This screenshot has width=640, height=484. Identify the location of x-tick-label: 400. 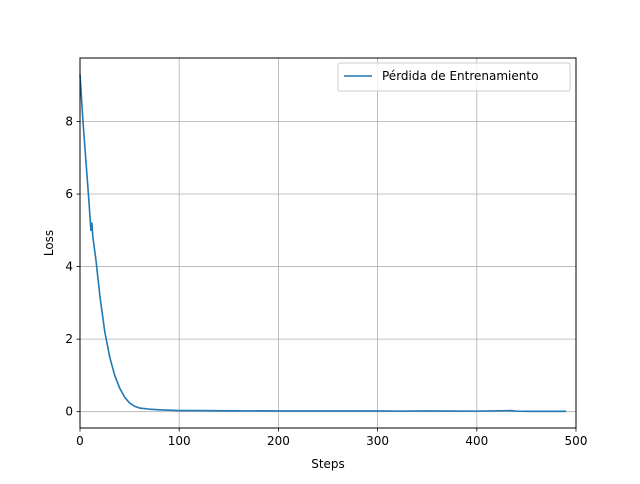
(476, 441).